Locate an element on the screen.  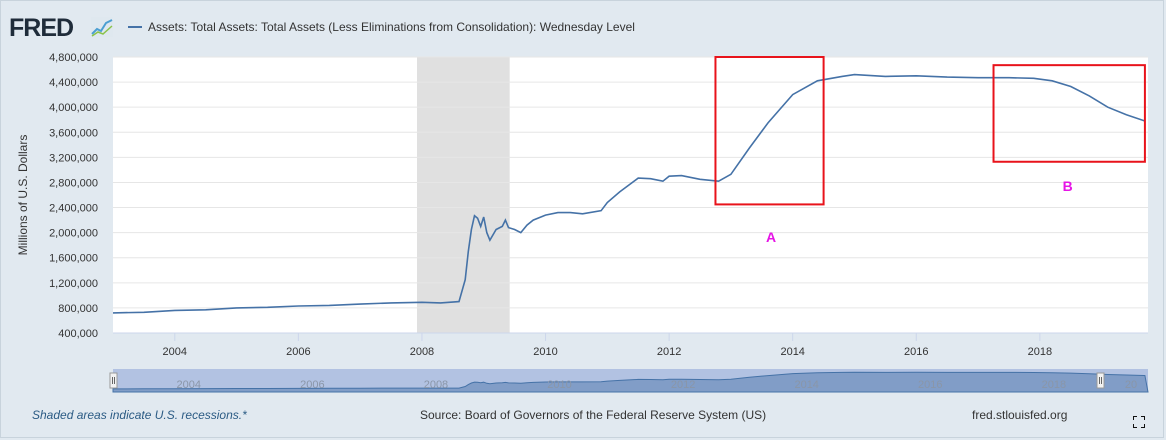
recession-note: Shaded areas indicate U.S. recessions.* is located at coordinates (139, 415).